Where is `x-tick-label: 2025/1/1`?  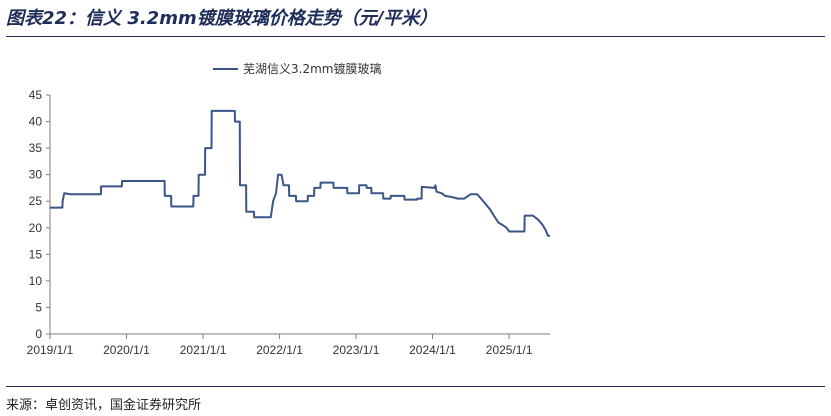
x-tick-label: 2025/1/1 is located at coordinates (509, 350).